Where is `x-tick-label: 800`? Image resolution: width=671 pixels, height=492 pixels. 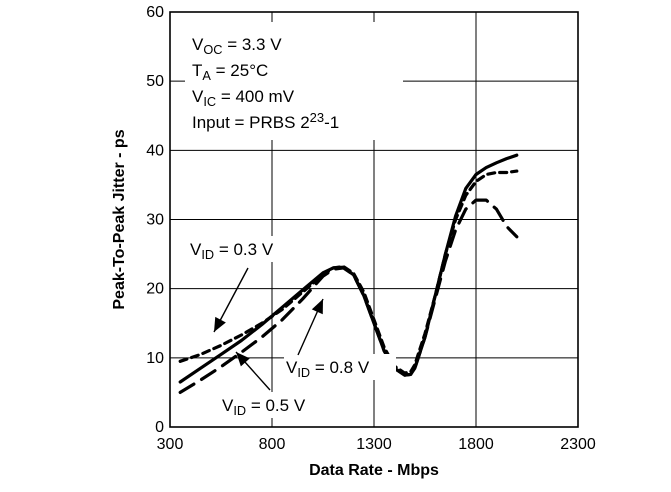 x-tick-label: 800 is located at coordinates (272, 444).